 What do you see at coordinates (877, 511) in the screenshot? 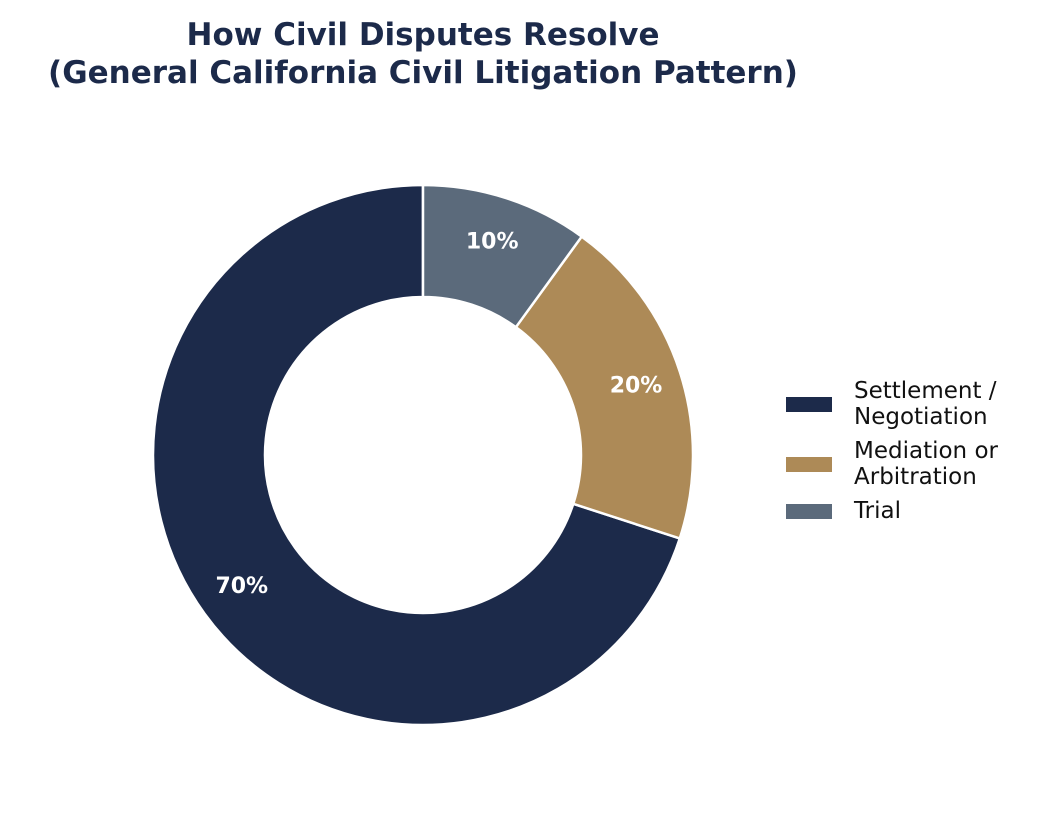
I see `legend-label-trial: Trial` at bounding box center [877, 511].